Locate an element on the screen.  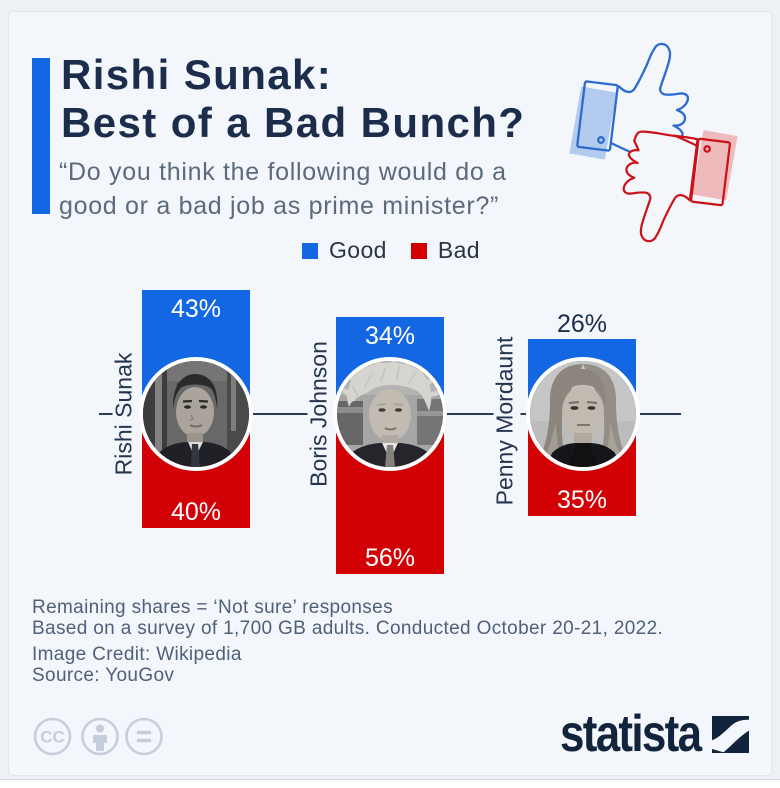
svg-text: CC is located at coordinates (52, 737).